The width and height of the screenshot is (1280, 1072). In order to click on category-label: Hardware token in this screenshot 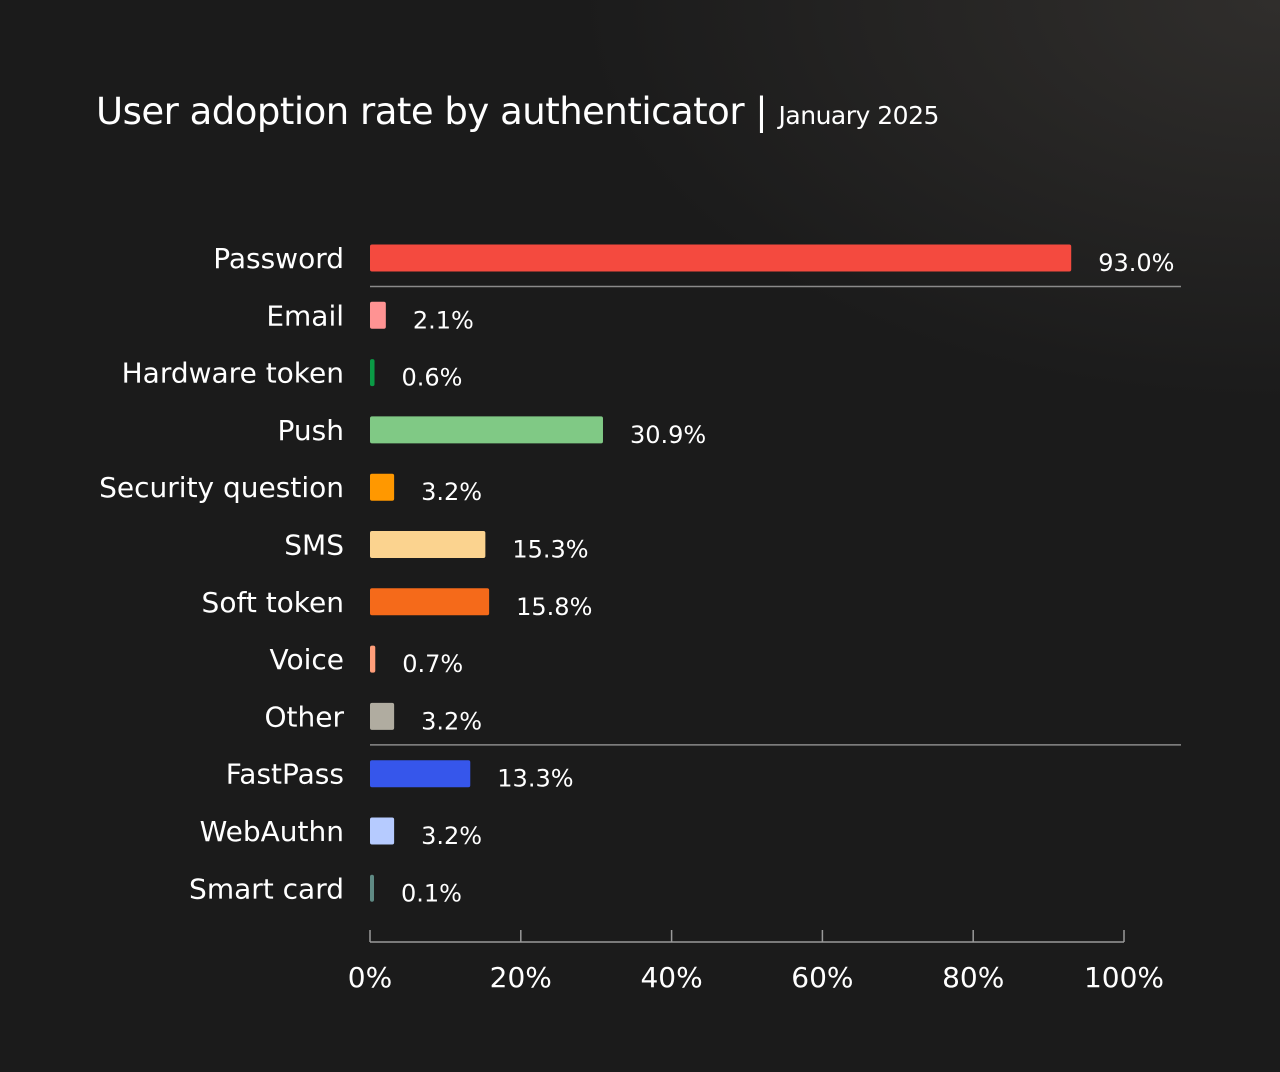, I will do `click(233, 373)`.